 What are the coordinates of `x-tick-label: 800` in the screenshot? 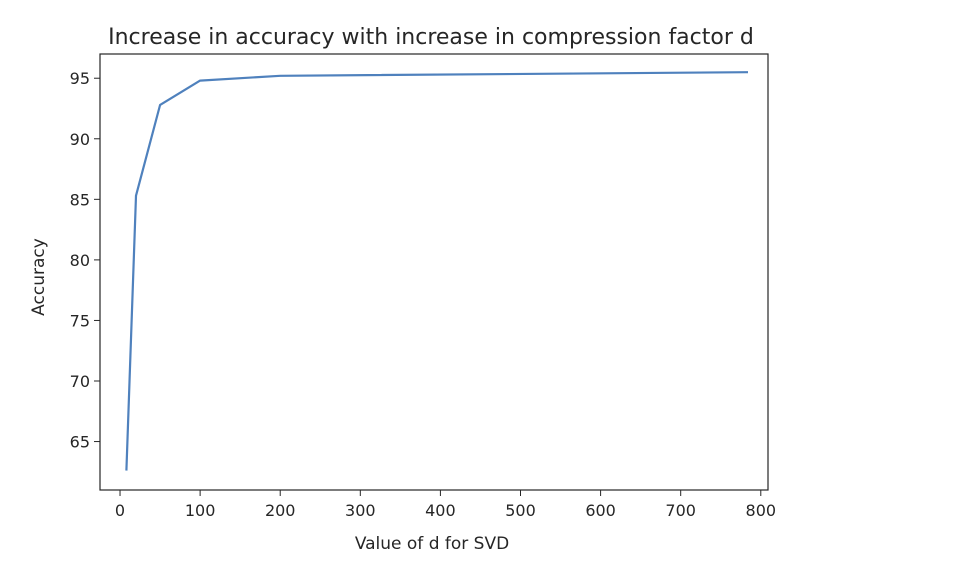 It's located at (761, 510).